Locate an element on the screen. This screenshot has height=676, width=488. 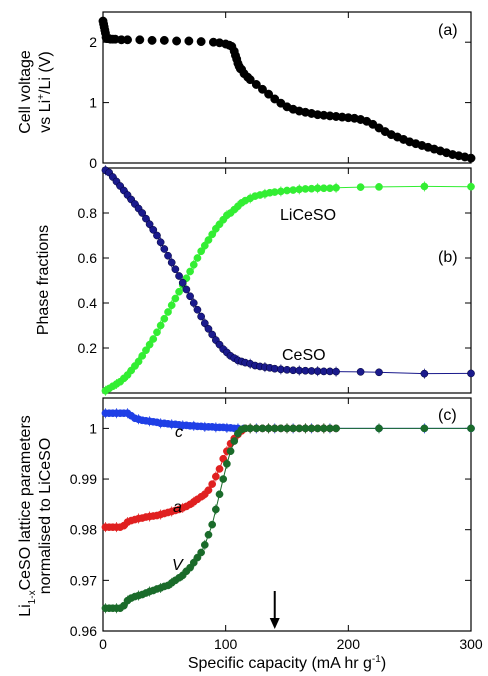
ytick-label: 0.6 is located at coordinates (88, 258).